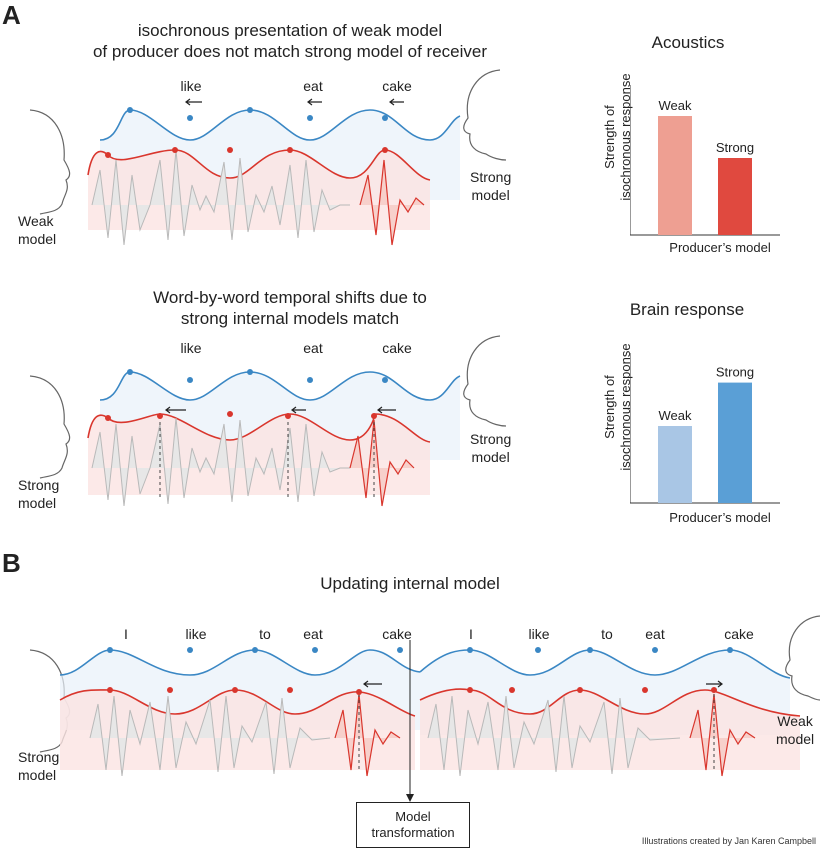 Image resolution: width=820 pixels, height=850 pixels. I want to click on head-left-a-top, so click(50, 162).